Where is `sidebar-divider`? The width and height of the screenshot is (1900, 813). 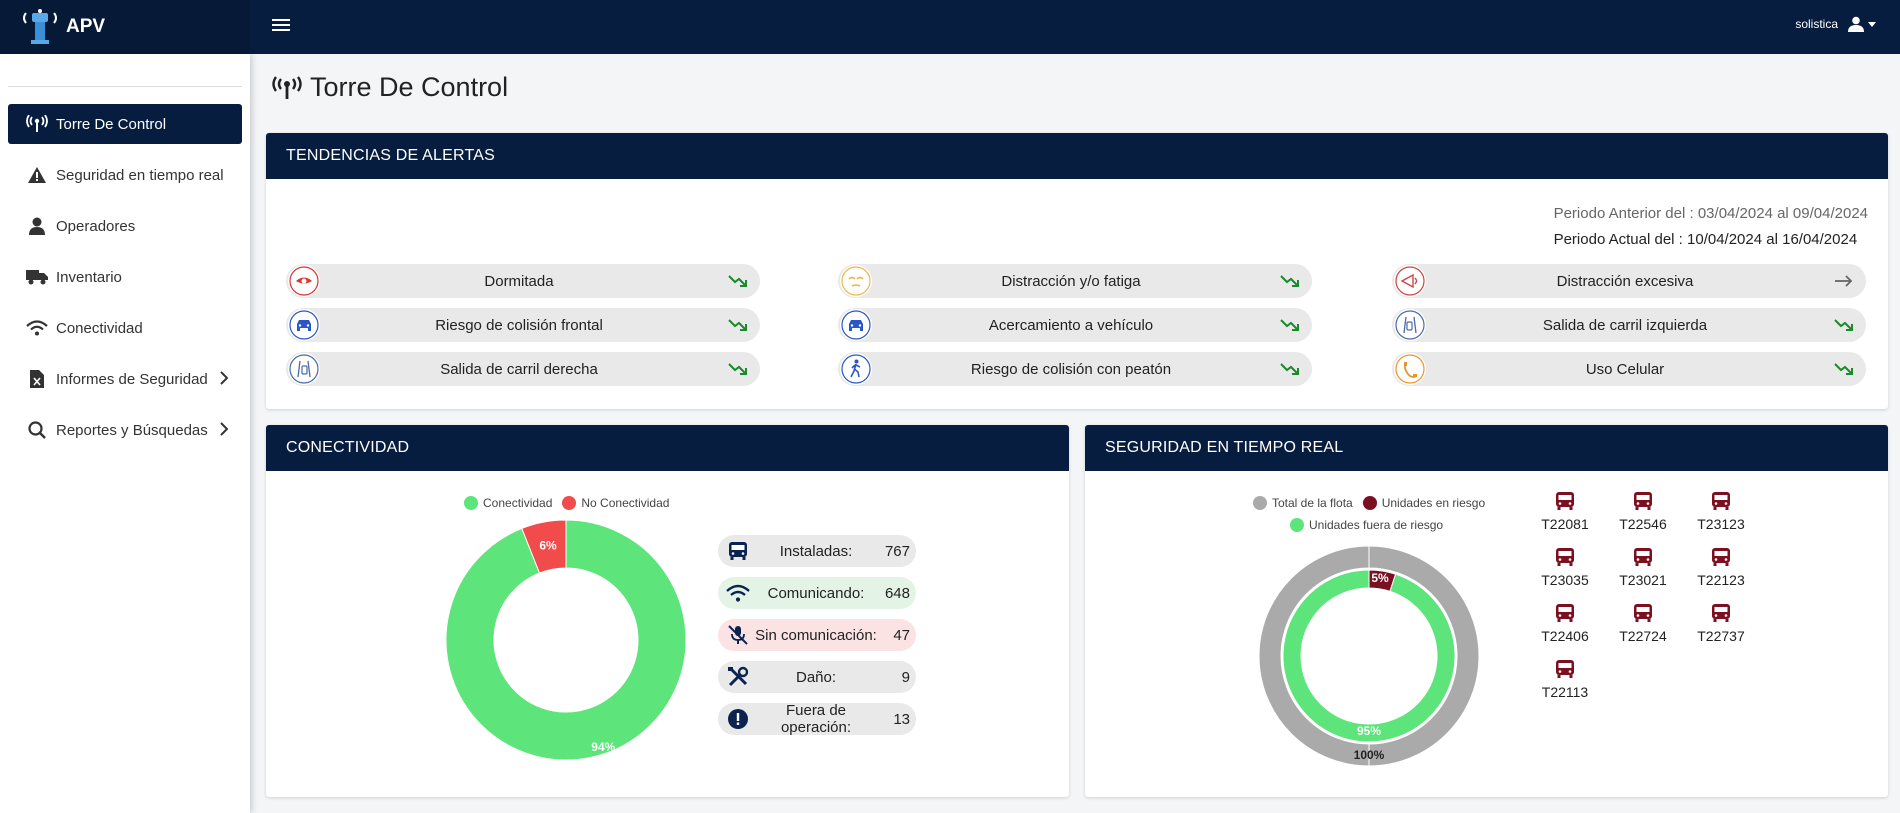
sidebar-divider is located at coordinates (125, 86).